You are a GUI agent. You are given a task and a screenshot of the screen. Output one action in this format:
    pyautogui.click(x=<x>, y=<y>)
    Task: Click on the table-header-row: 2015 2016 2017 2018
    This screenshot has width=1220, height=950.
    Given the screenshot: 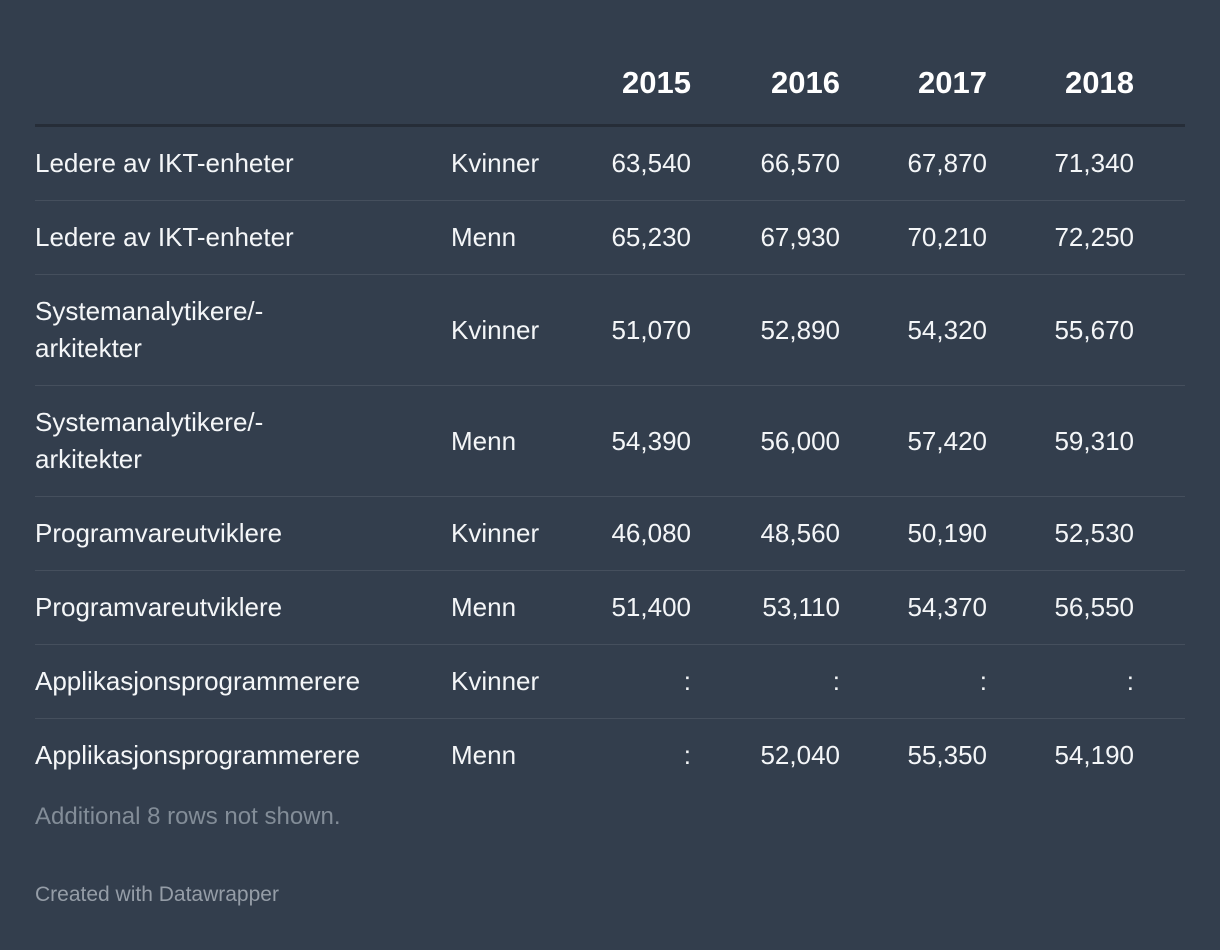 What is the action you would take?
    pyautogui.click(x=610, y=63)
    